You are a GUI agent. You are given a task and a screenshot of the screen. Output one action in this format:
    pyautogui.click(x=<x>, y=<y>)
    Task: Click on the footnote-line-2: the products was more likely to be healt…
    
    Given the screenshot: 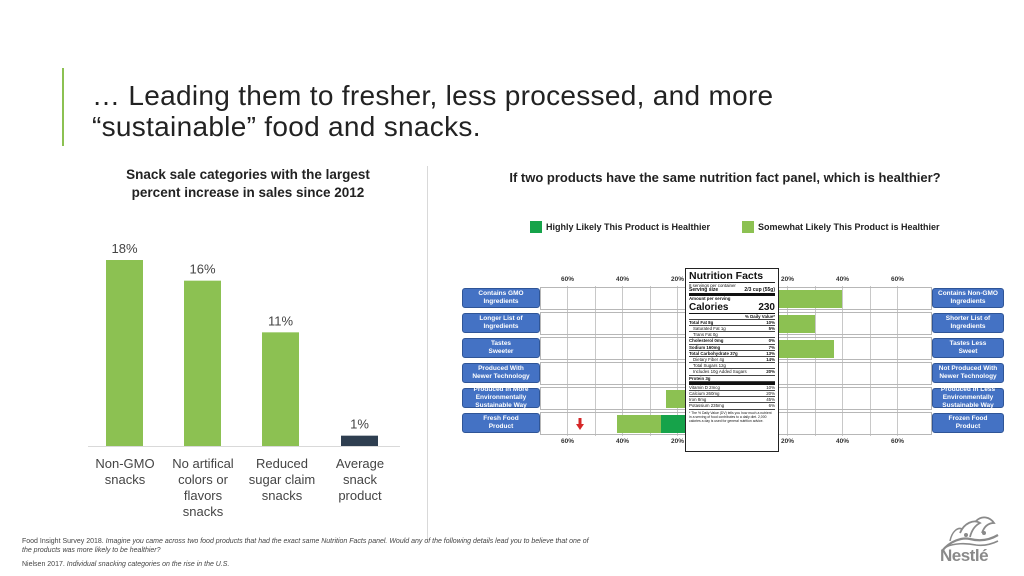 What is the action you would take?
    pyautogui.click(x=91, y=550)
    